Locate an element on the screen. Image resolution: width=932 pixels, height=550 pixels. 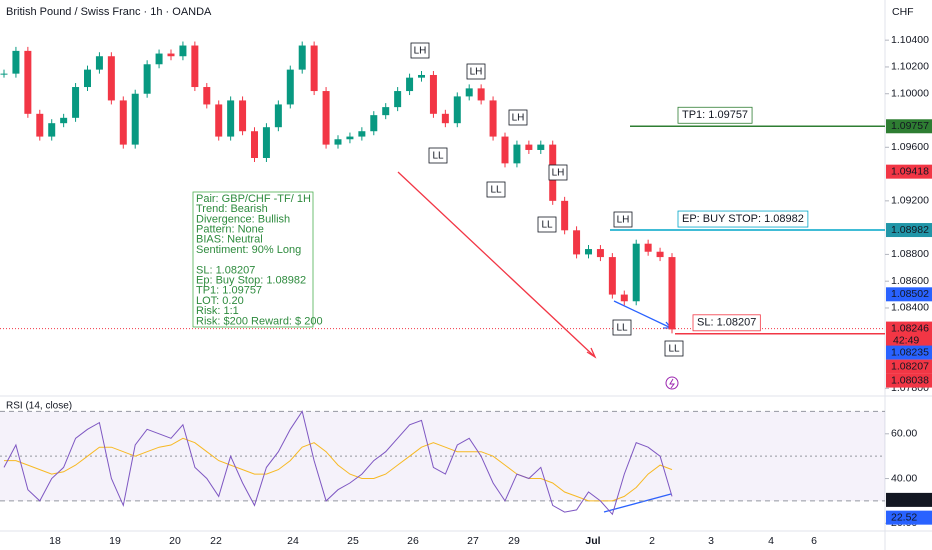
price-tag-label: 1.08235 is located at coordinates (910, 352).